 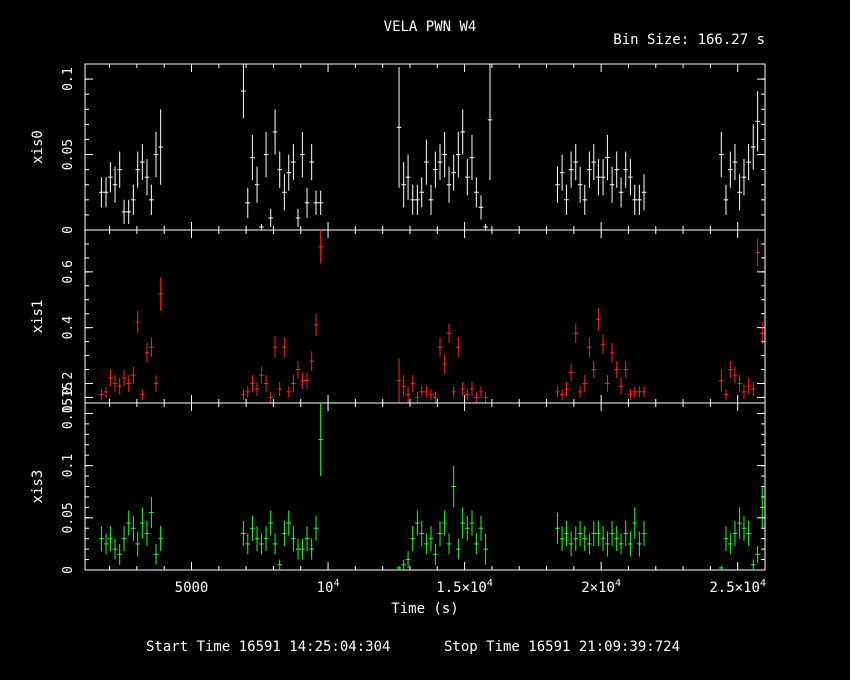 What do you see at coordinates (68, 413) in the screenshot?
I see `y-tick-label: 0.15` at bounding box center [68, 413].